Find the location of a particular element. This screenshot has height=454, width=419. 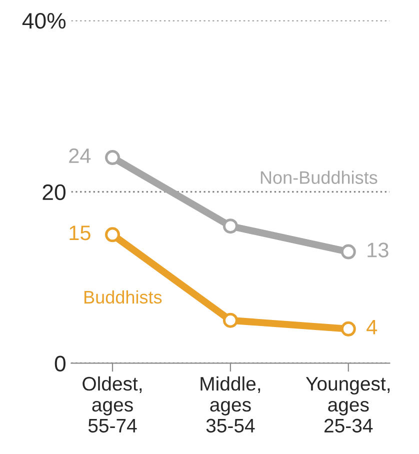

series-label: Buddhists is located at coordinates (123, 297).